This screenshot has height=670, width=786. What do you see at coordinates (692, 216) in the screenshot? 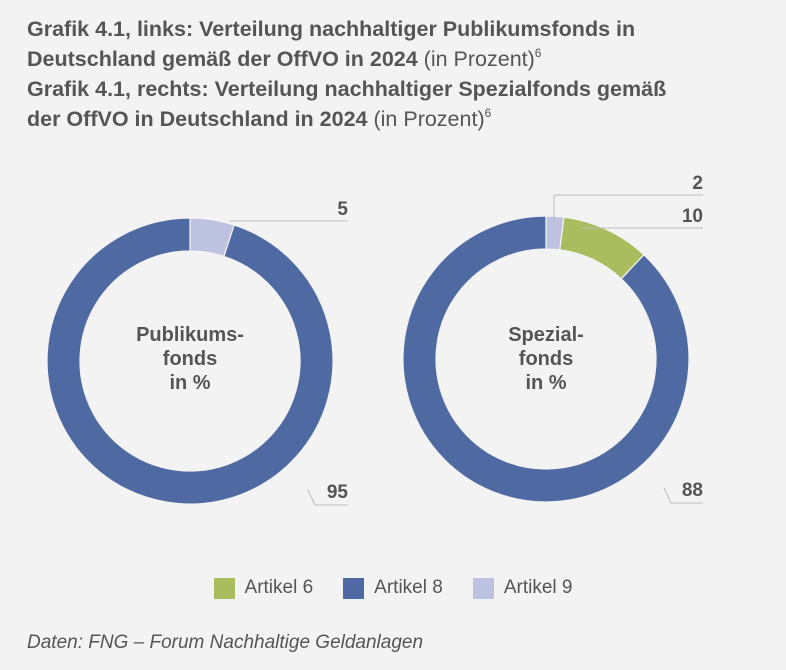
I see `data-label: 10` at bounding box center [692, 216].